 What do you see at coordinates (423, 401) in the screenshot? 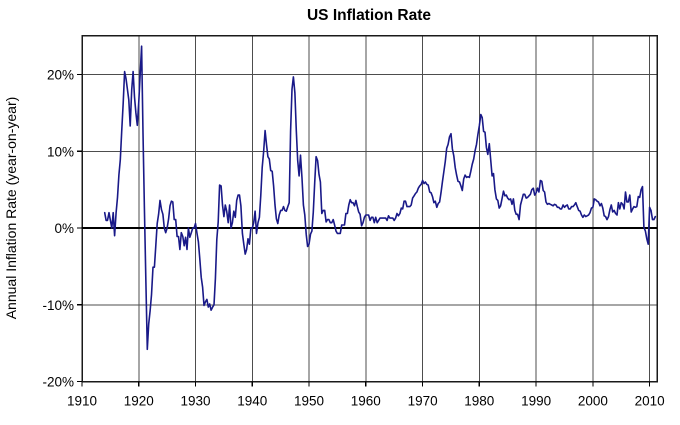
I see `x-tick-label: 1970` at bounding box center [423, 401].